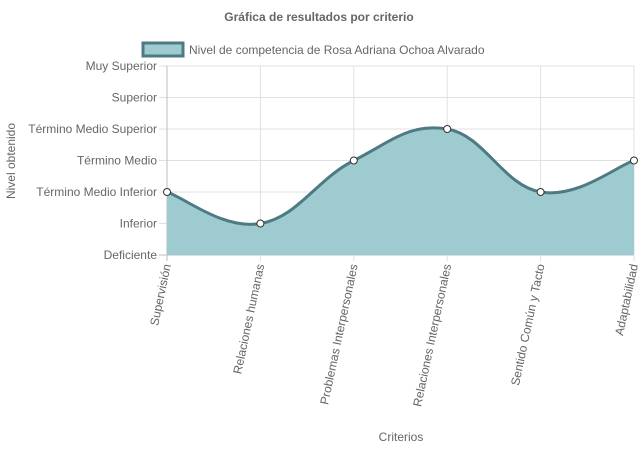  What do you see at coordinates (138, 224) in the screenshot?
I see `y-tick-label: Inferior` at bounding box center [138, 224].